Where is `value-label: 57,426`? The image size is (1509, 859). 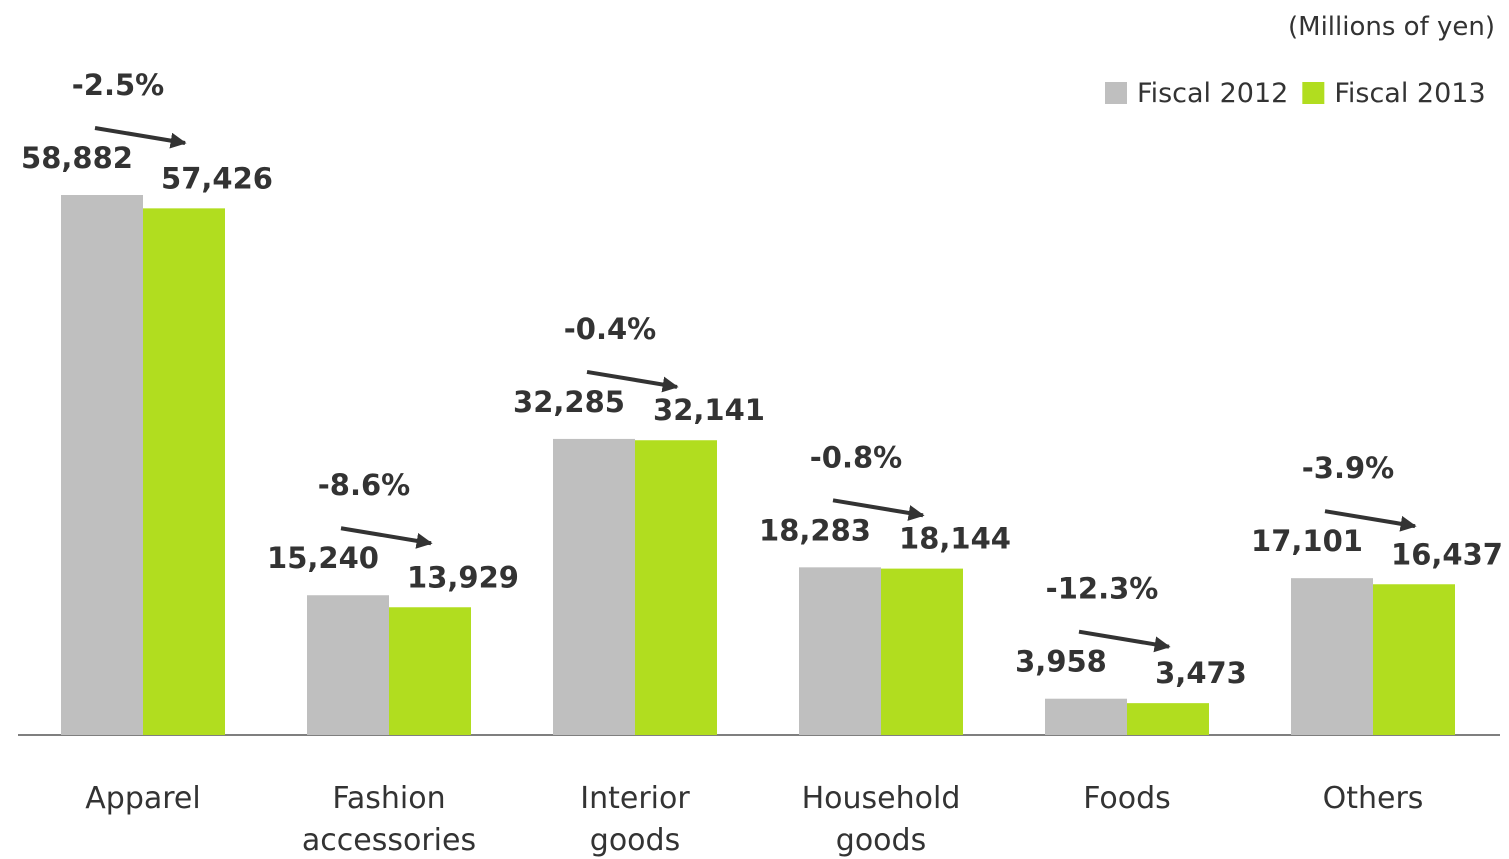
value-label: 57,426 is located at coordinates (217, 178).